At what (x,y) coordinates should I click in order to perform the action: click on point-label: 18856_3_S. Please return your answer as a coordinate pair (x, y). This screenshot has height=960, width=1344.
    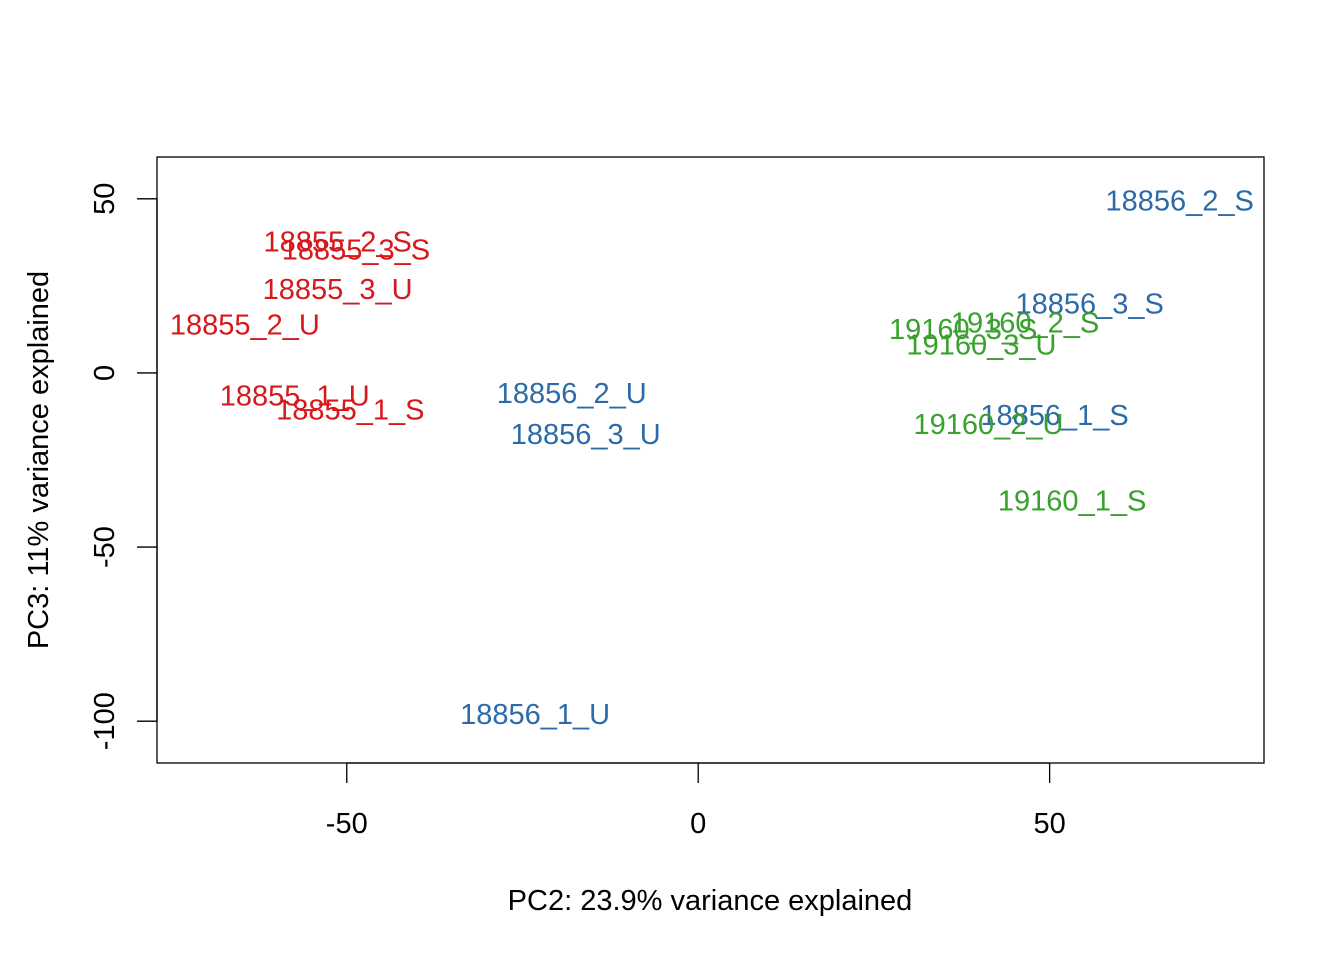
    Looking at the image, I should click on (1090, 304).